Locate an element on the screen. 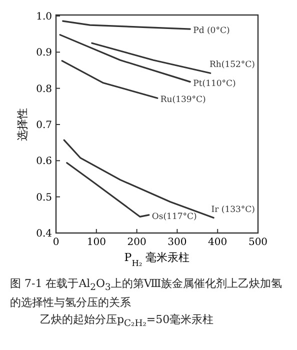  y-tick-label: 1.0 is located at coordinates (44, 17).